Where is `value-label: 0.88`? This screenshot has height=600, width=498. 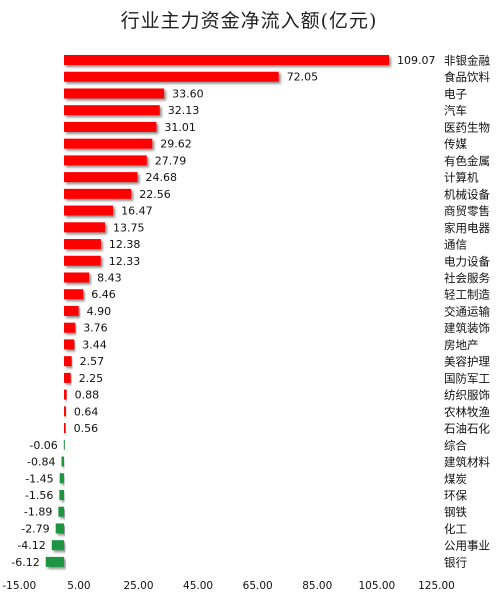 value-label: 0.88 is located at coordinates (87, 395).